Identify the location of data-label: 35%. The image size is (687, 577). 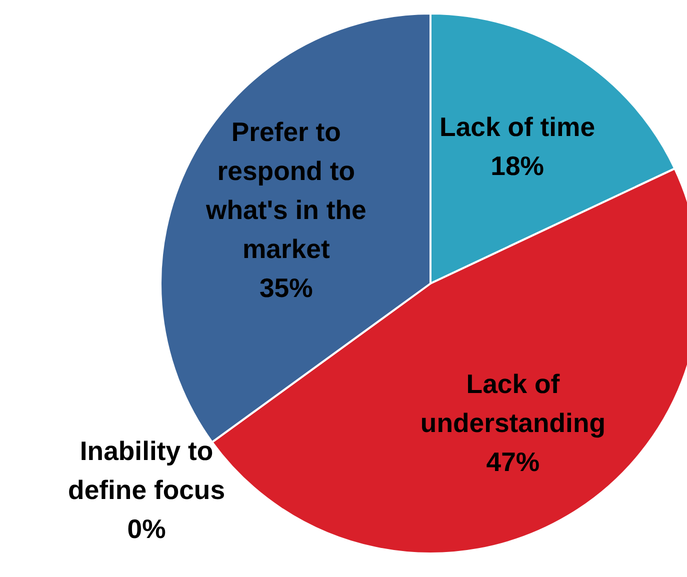
(286, 287).